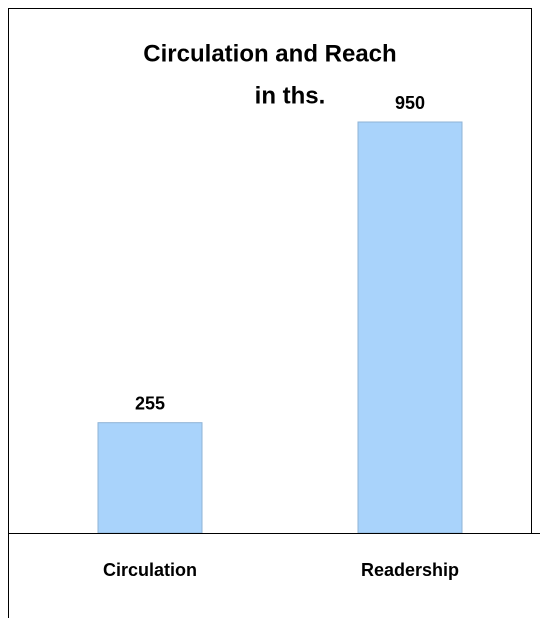  Describe the element at coordinates (410, 570) in the screenshot. I see `x-tick-label: Readership` at that location.